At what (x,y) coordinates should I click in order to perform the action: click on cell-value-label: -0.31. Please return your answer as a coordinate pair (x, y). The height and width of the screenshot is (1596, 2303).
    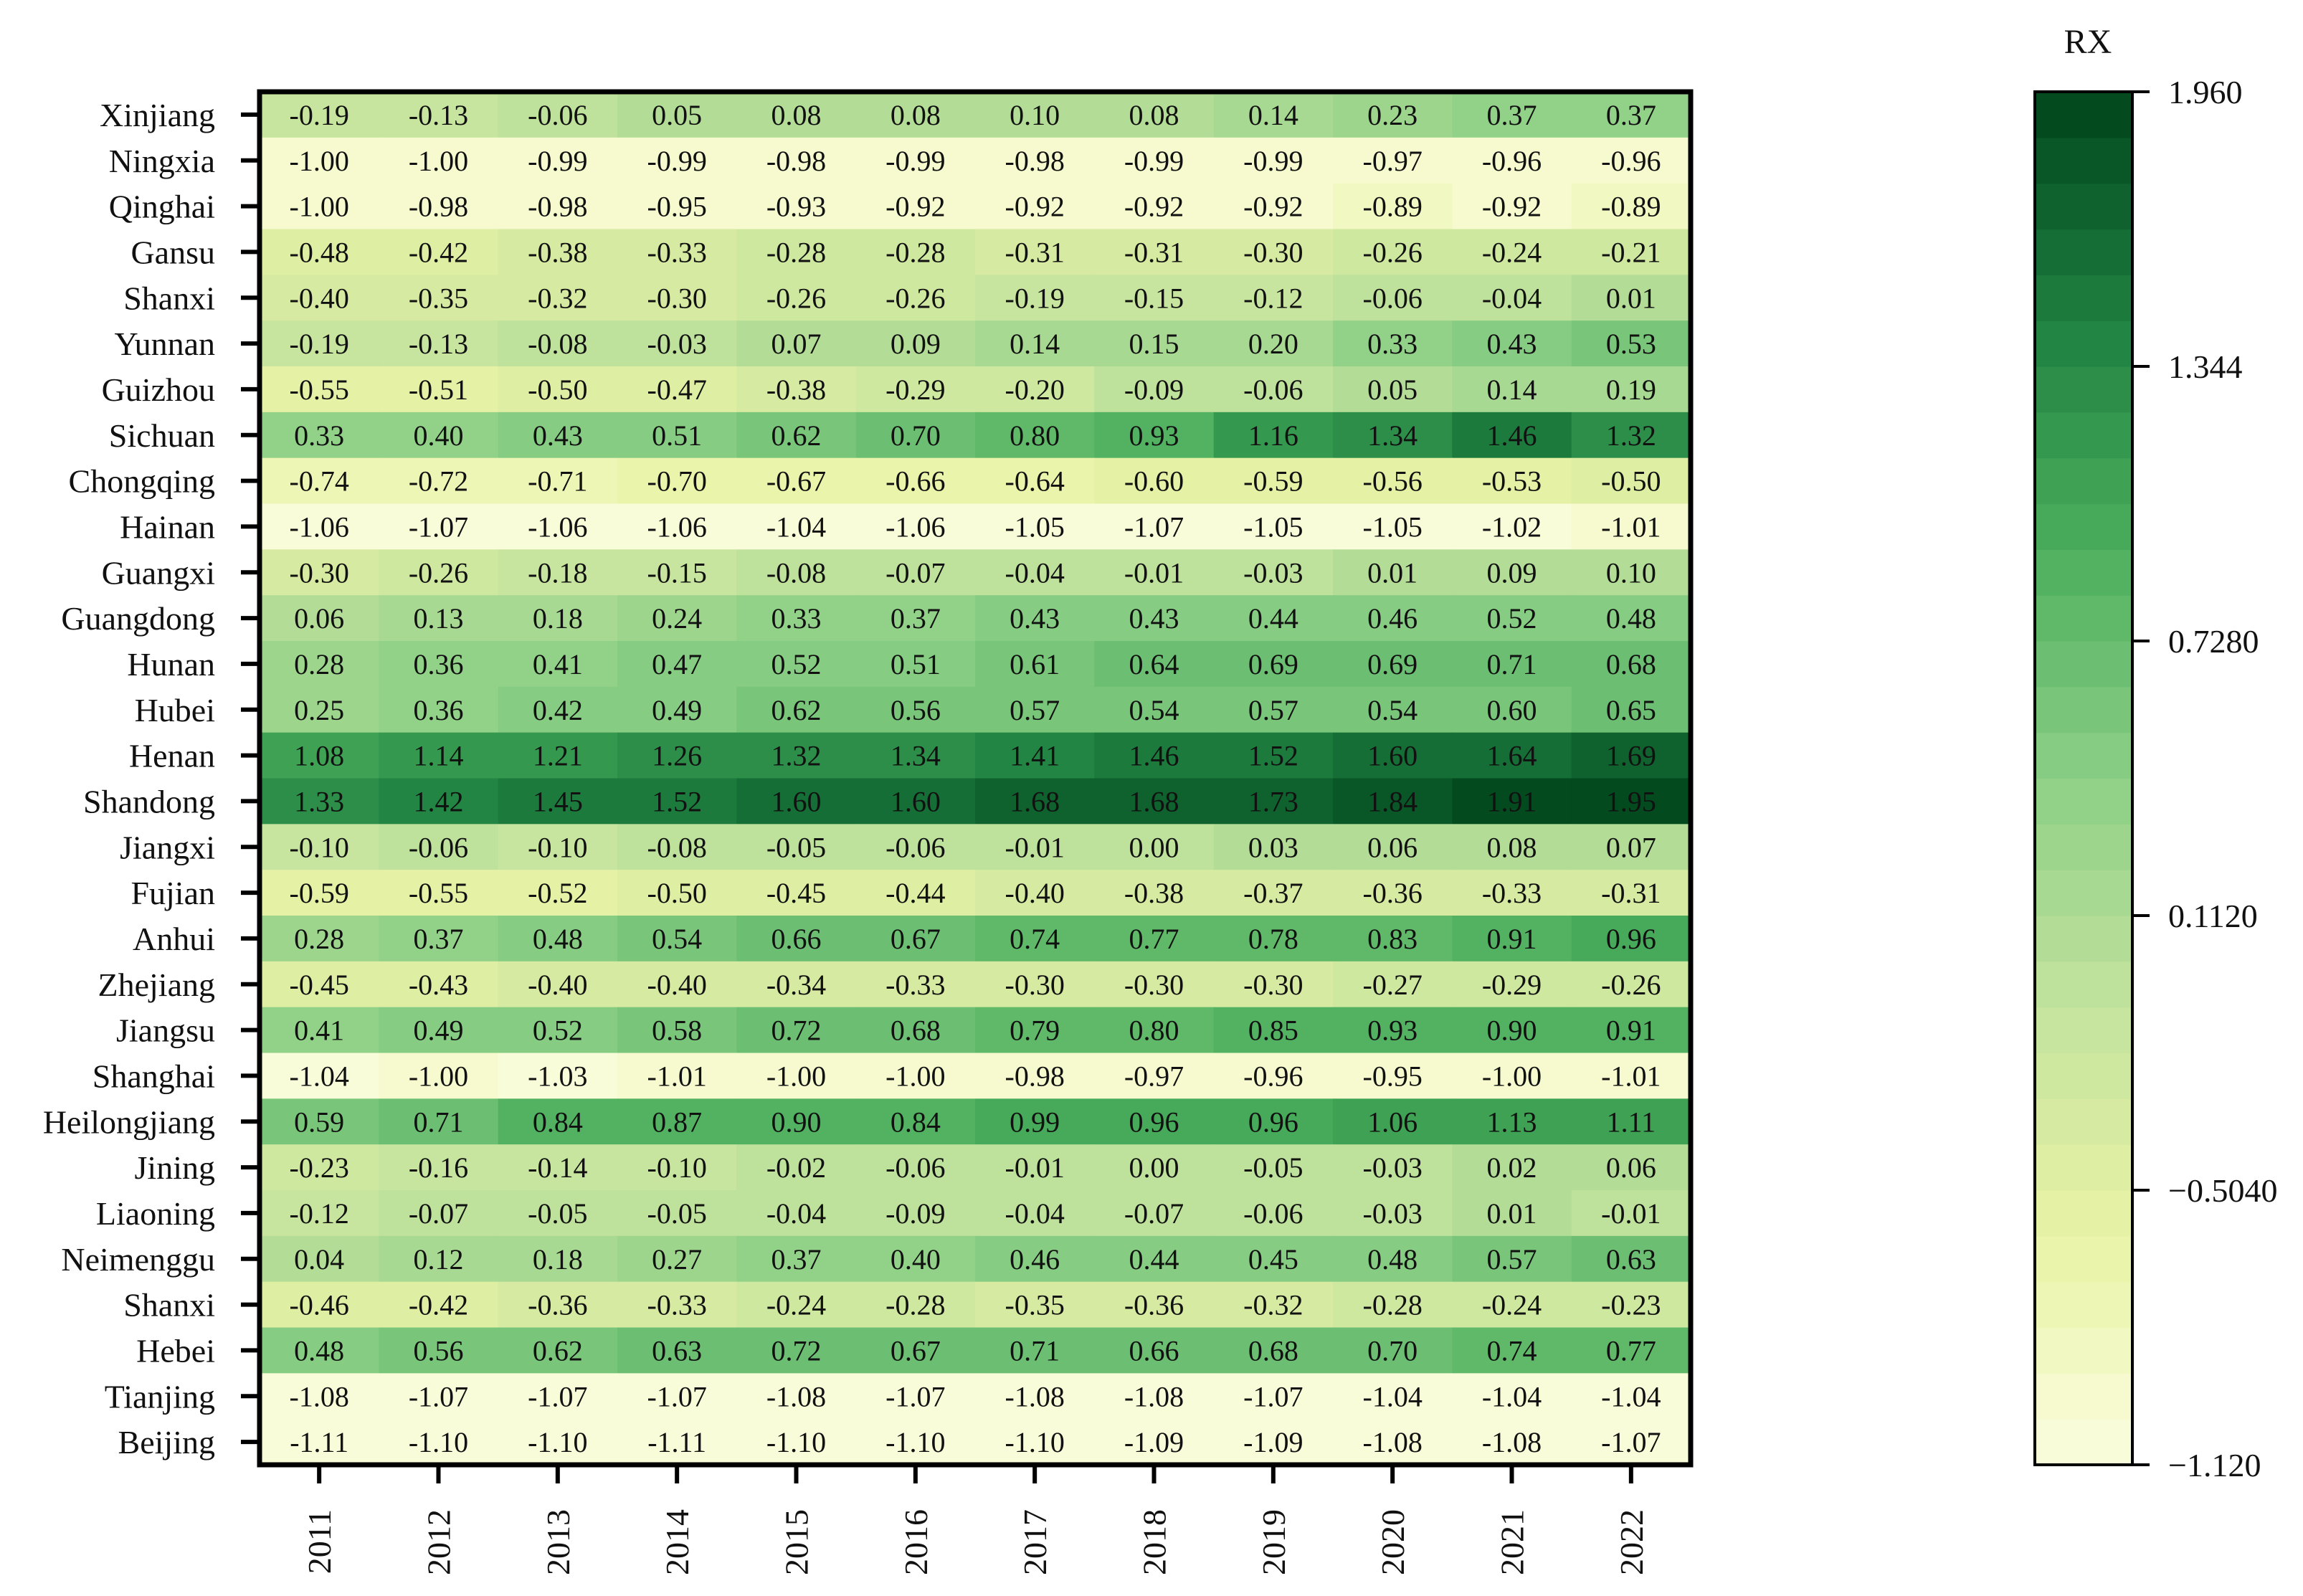
    Looking at the image, I should click on (1631, 893).